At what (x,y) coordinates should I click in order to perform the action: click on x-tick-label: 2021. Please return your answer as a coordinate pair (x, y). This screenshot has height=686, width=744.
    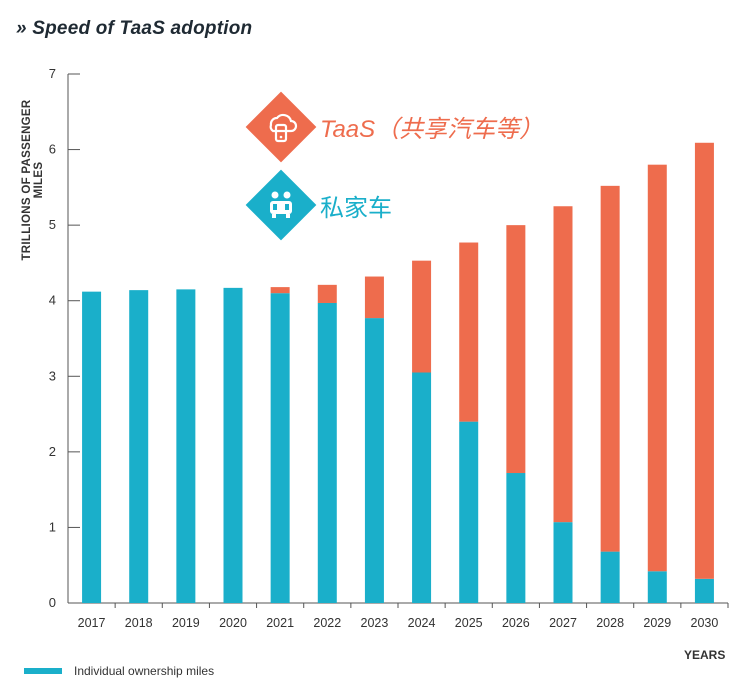
    Looking at the image, I should click on (280, 623).